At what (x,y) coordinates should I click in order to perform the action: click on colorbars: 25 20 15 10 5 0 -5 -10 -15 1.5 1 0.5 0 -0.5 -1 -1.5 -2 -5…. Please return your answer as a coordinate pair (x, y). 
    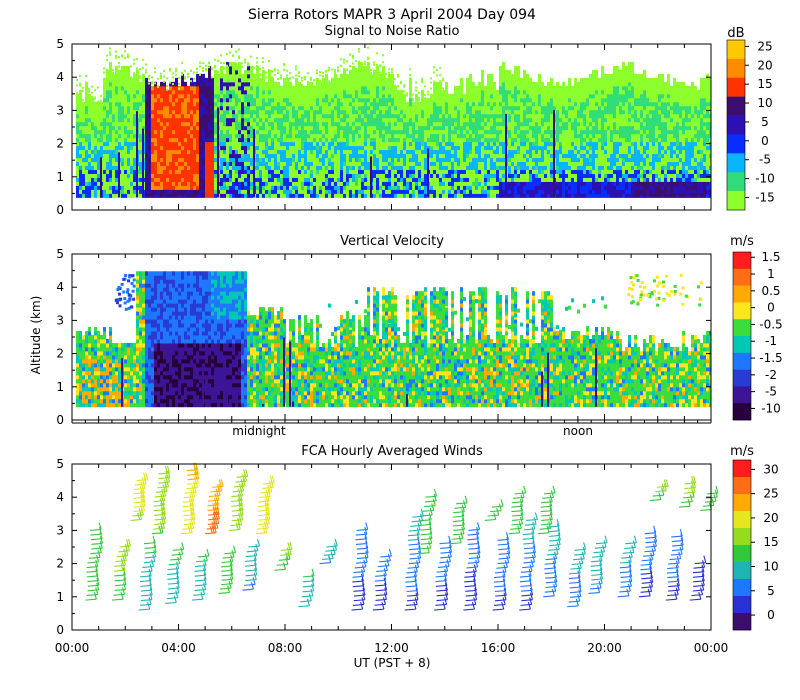
    Looking at the image, I should click on (754, 335).